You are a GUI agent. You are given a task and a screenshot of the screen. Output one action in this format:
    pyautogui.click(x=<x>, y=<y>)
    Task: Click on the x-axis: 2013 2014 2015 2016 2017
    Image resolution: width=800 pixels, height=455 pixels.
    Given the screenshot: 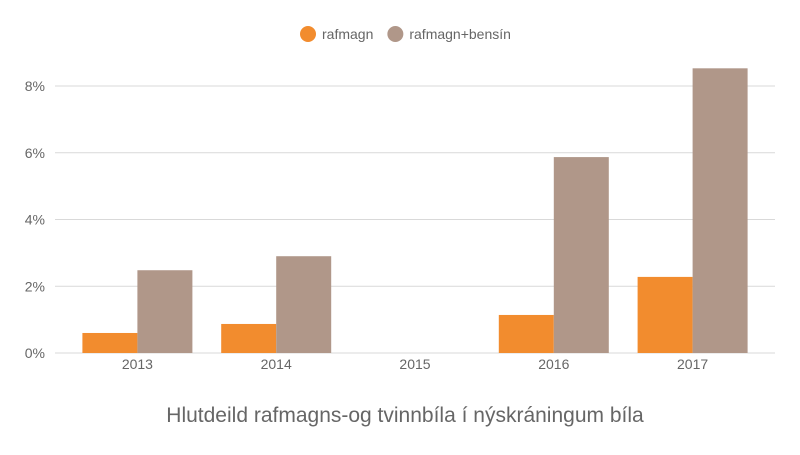 What is the action you would take?
    pyautogui.click(x=415, y=364)
    